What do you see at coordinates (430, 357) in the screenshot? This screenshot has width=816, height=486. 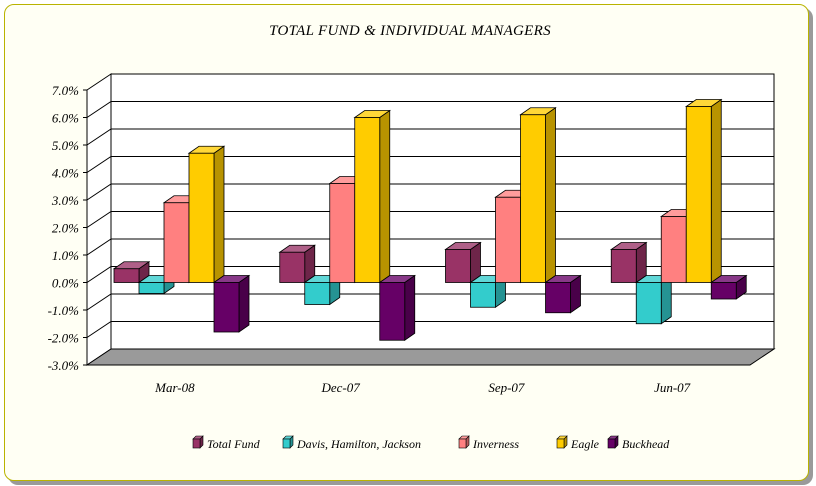 I see `chart-floor` at bounding box center [430, 357].